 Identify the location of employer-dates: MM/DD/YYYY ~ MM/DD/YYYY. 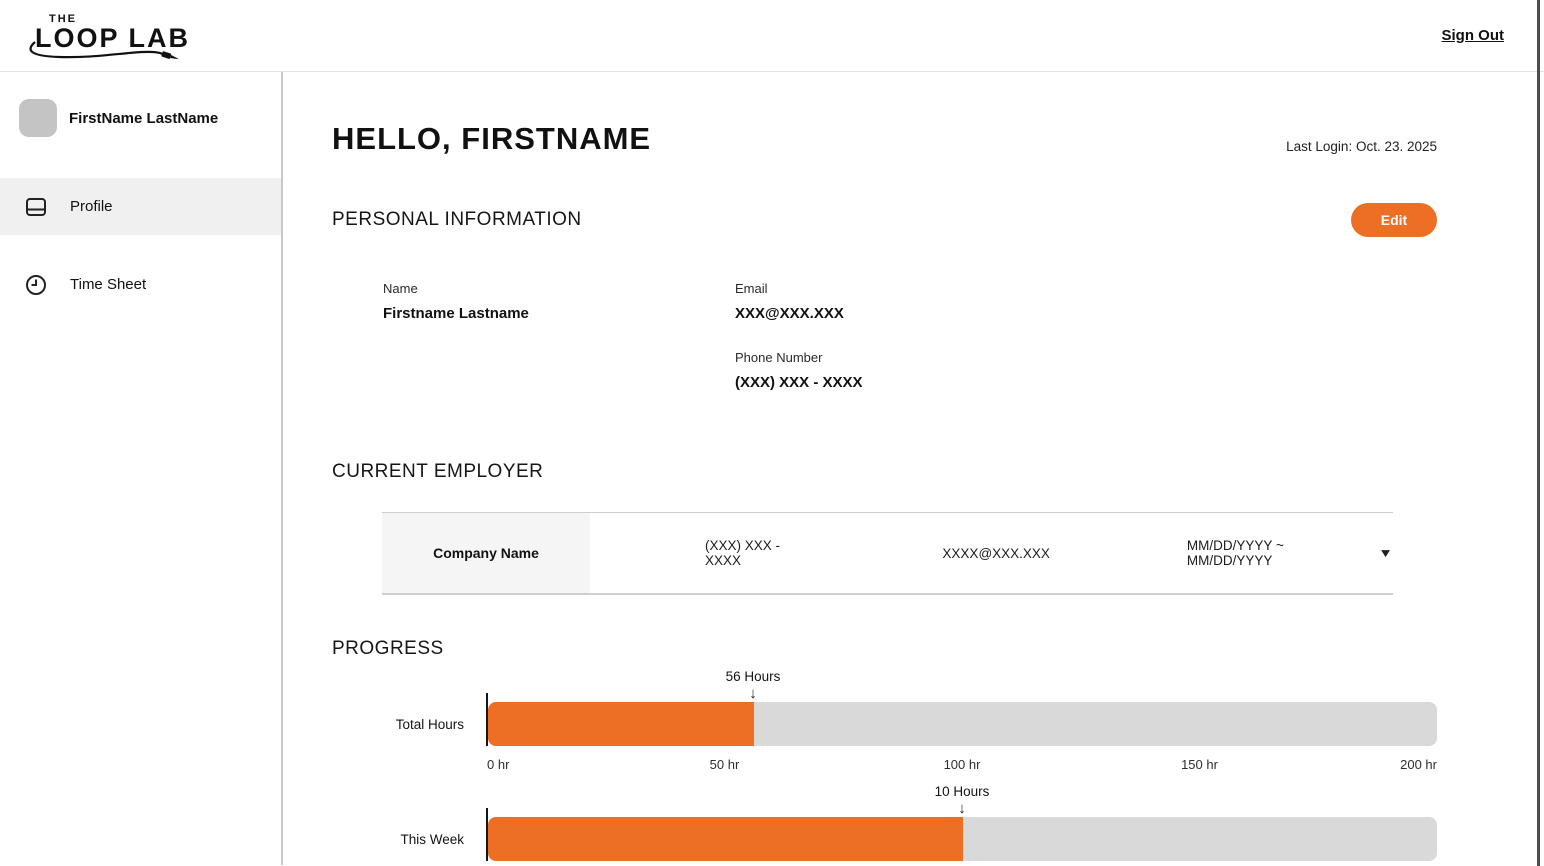
(1235, 553).